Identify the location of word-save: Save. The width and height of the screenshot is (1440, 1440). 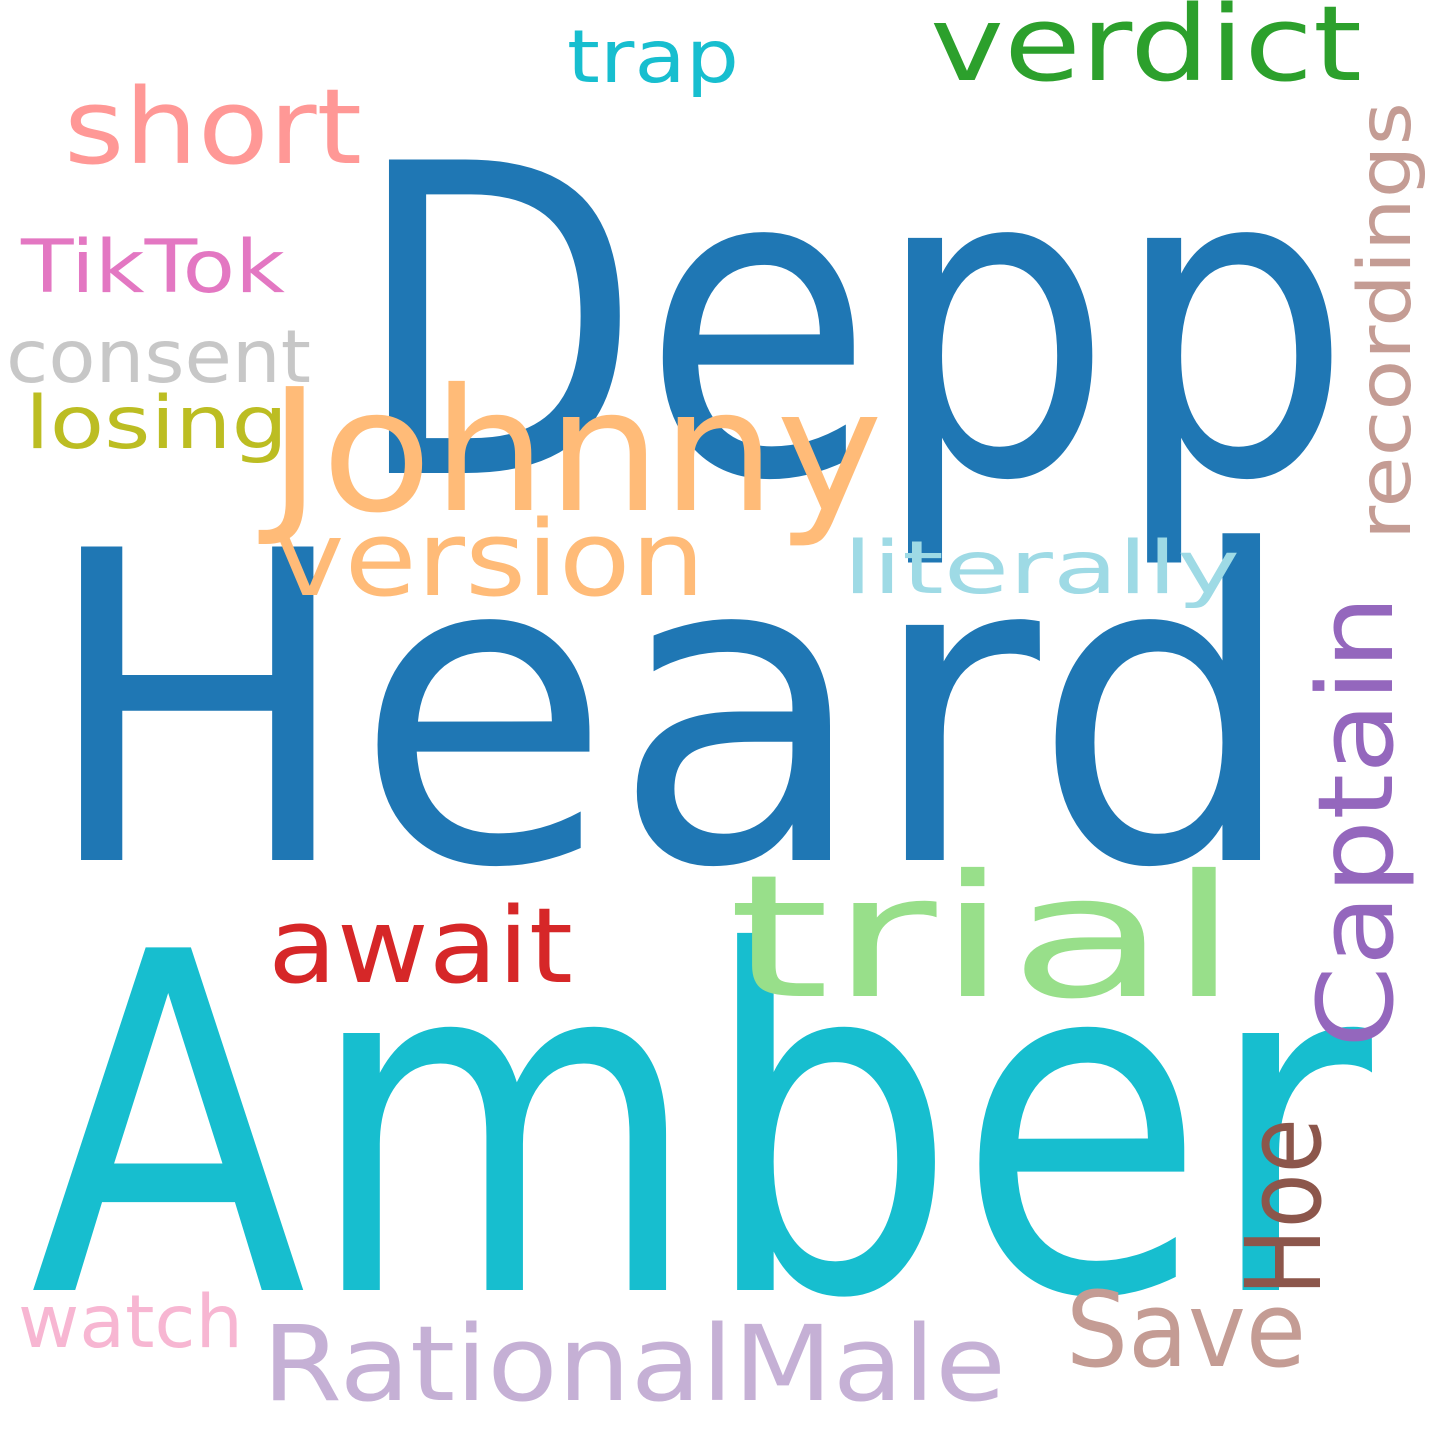
(1186, 1330).